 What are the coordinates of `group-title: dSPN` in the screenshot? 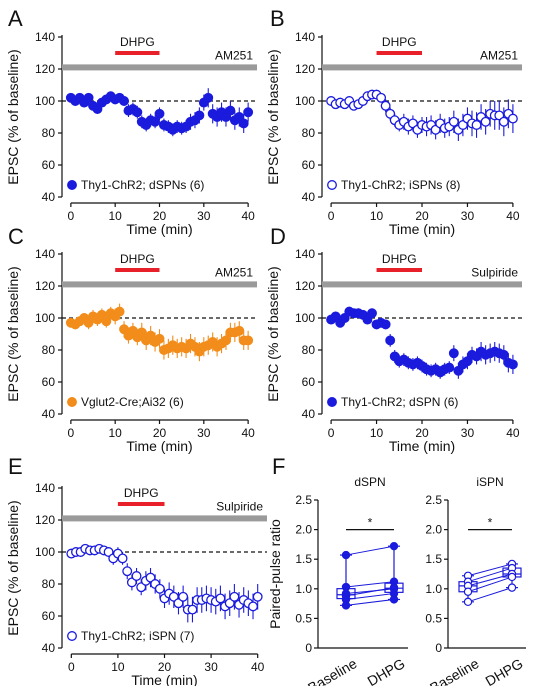 It's located at (369, 482).